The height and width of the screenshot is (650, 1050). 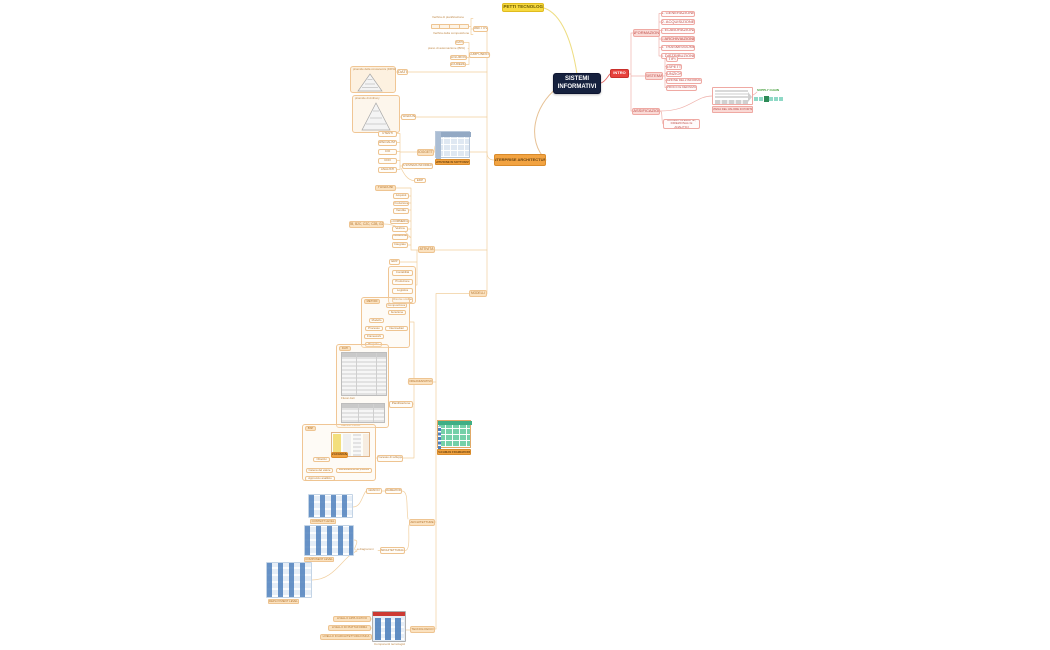 I want to click on node-supply-chain: SUPPLY CHAIN, so click(x=768, y=90).